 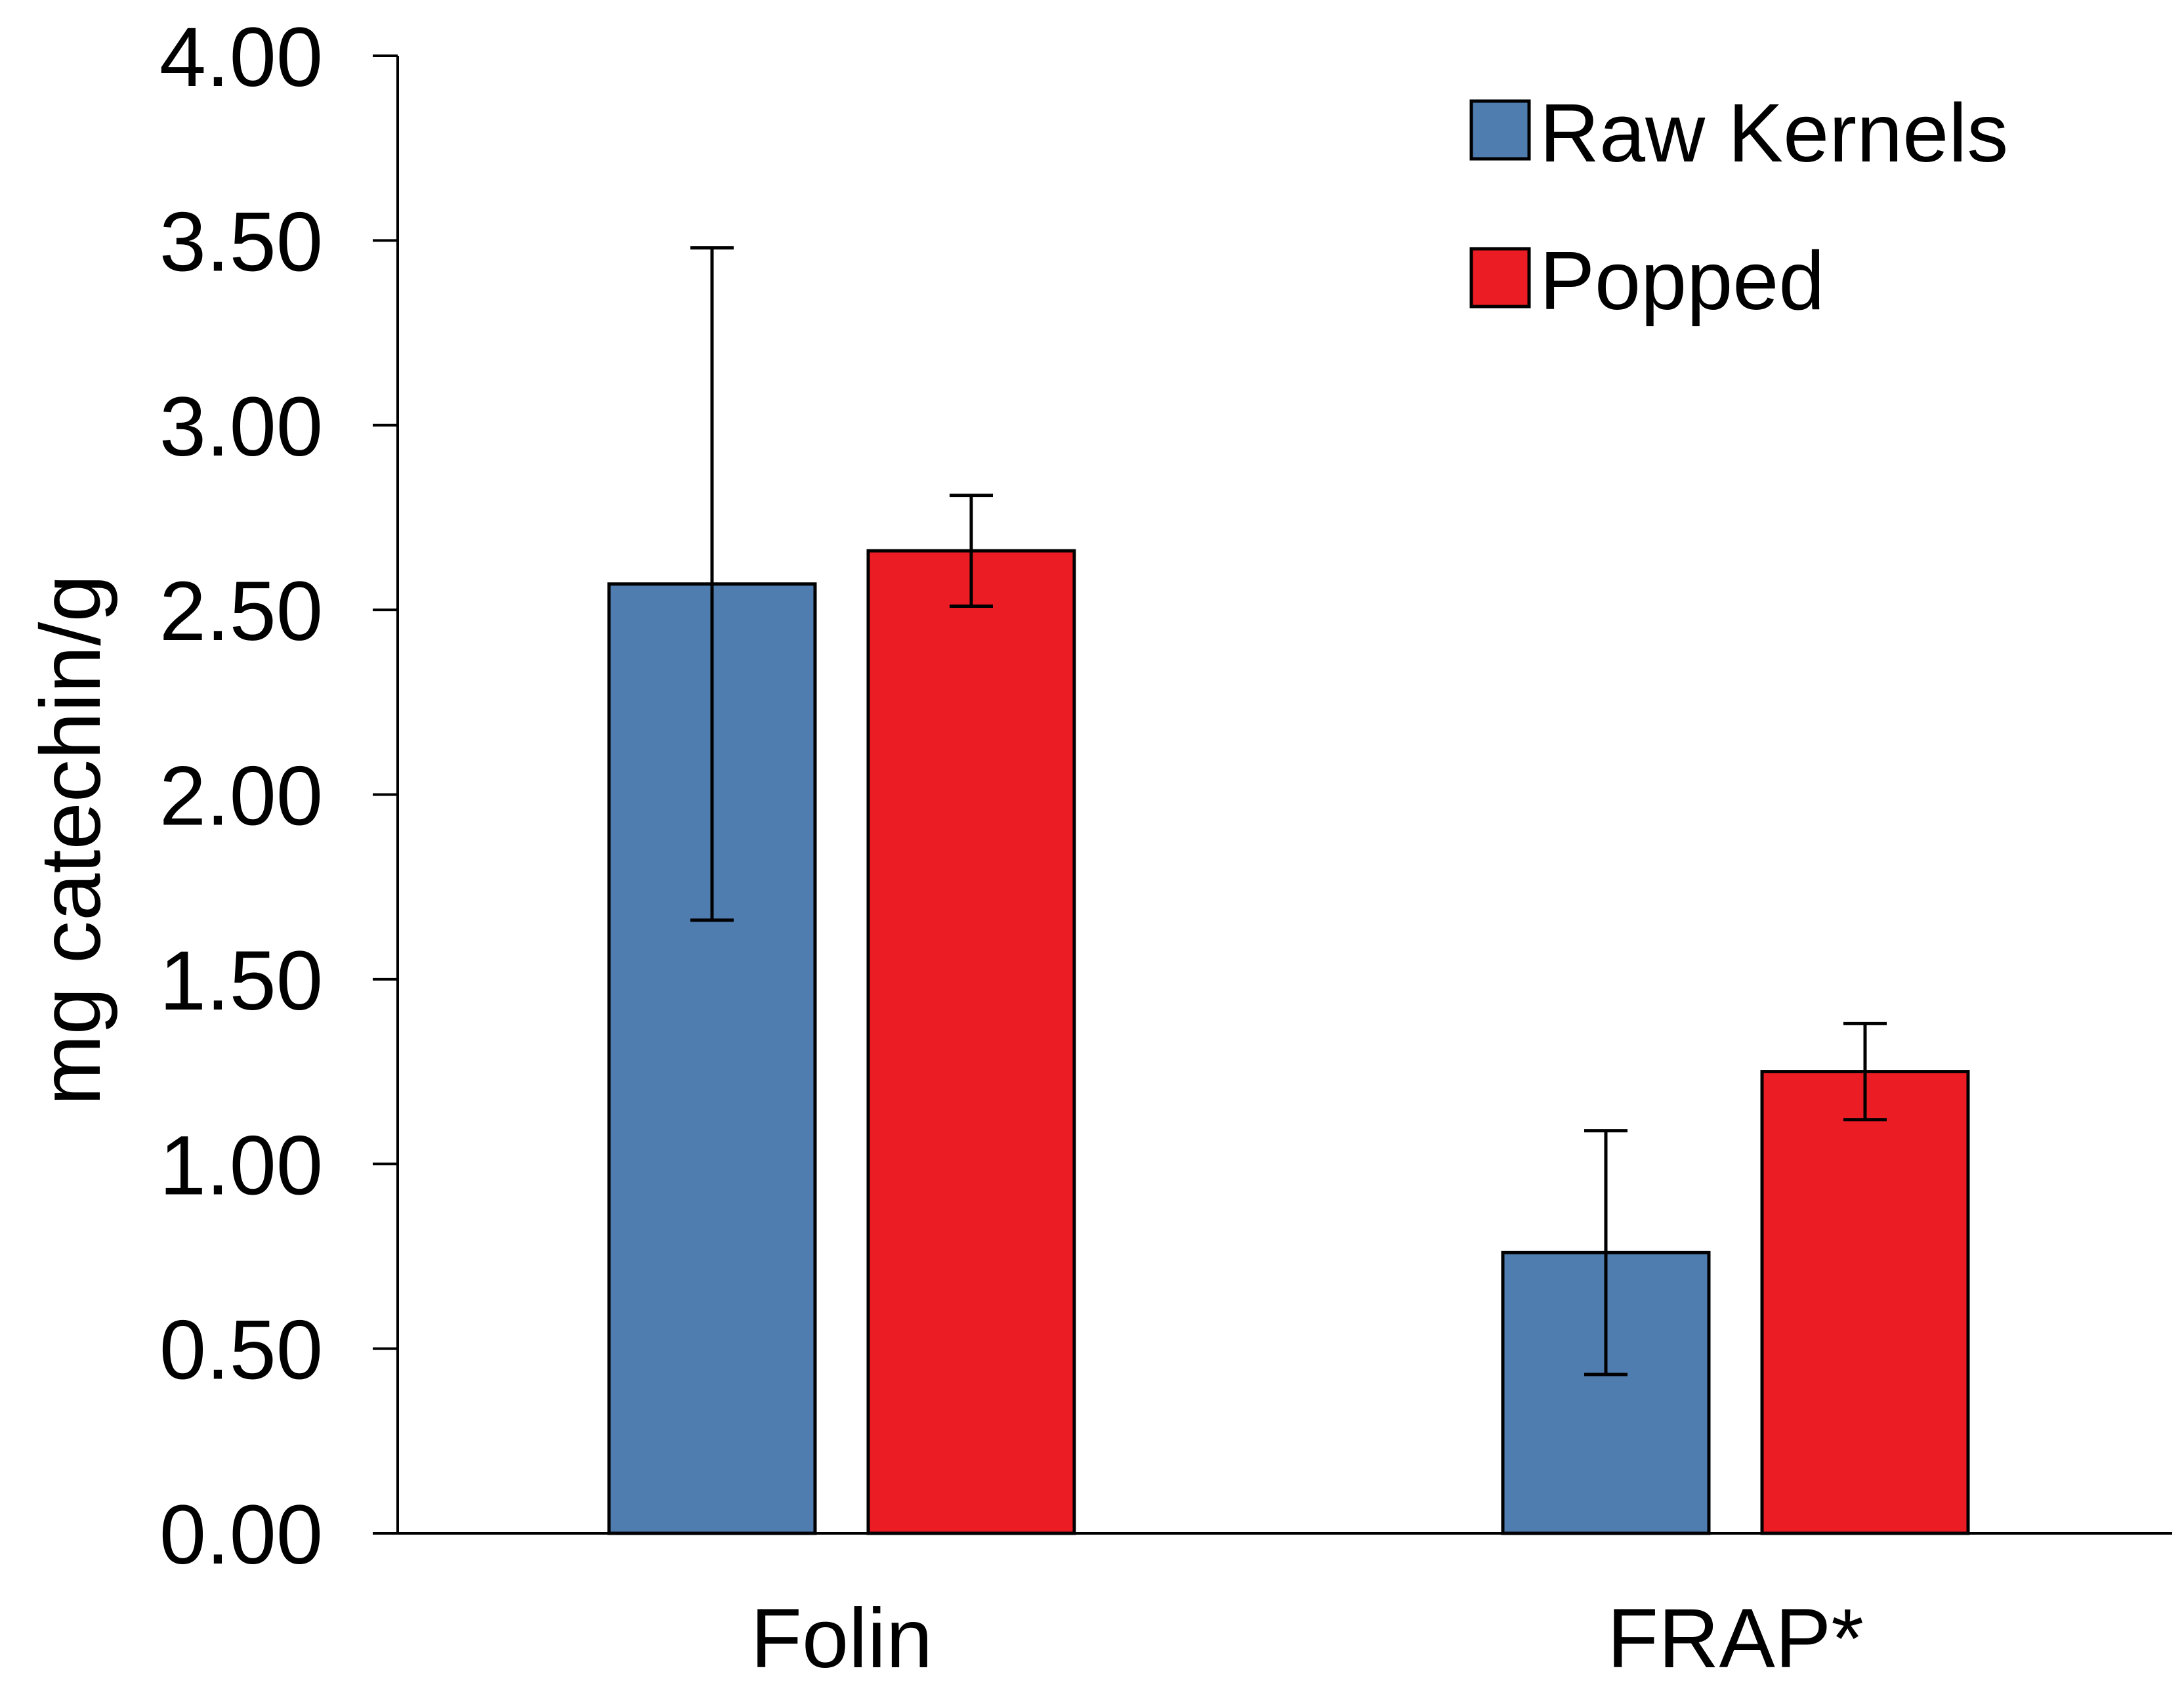 What do you see at coordinates (241, 981) in the screenshot?
I see `y-tick-label: 1.50` at bounding box center [241, 981].